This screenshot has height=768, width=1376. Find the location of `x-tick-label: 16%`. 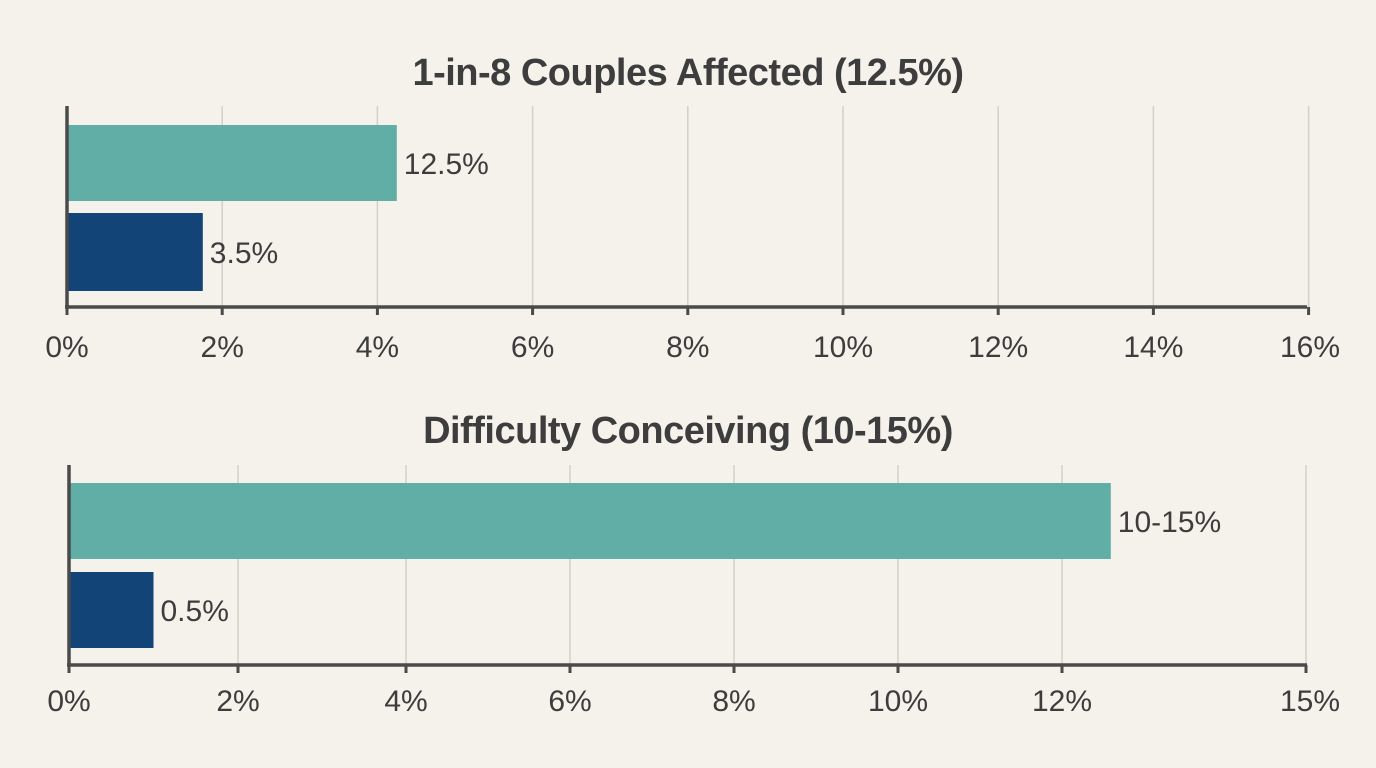

x-tick-label: 16% is located at coordinates (1310, 347).